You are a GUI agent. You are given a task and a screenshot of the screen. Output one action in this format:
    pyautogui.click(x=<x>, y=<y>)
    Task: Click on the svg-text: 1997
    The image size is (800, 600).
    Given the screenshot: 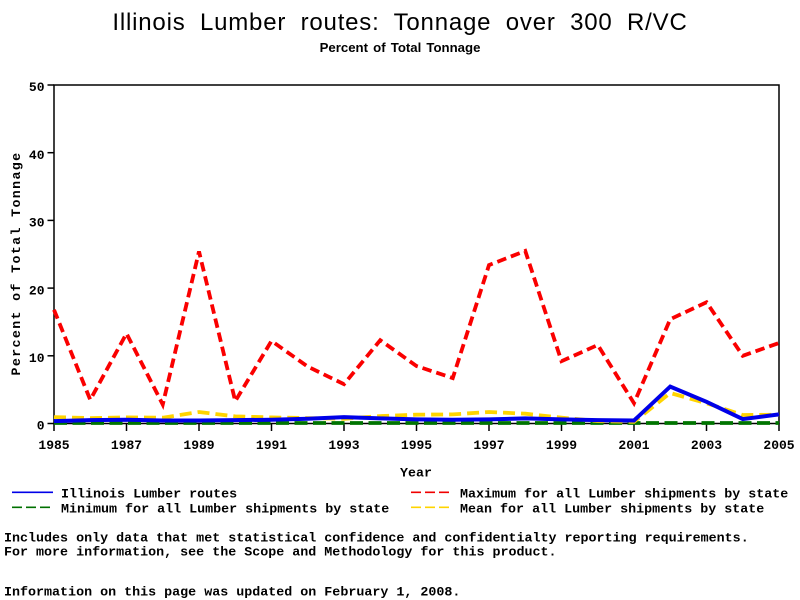 What is the action you would take?
    pyautogui.click(x=488, y=445)
    